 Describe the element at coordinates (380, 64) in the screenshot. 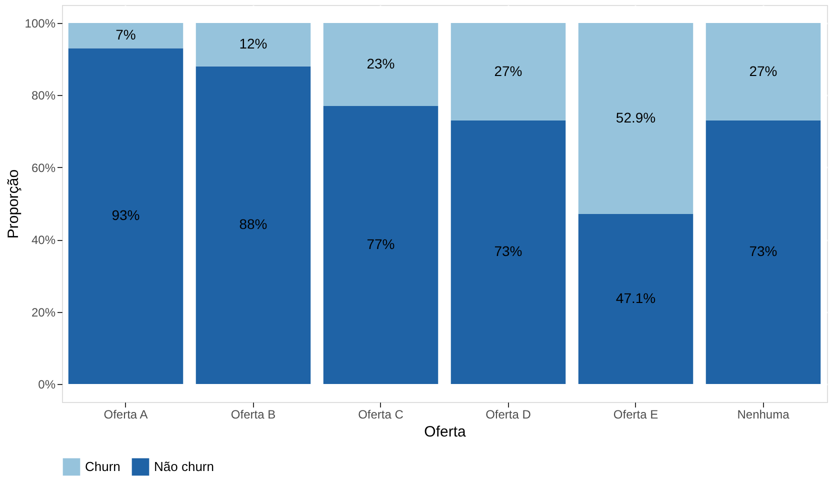

I see `data-label: 23%` at that location.